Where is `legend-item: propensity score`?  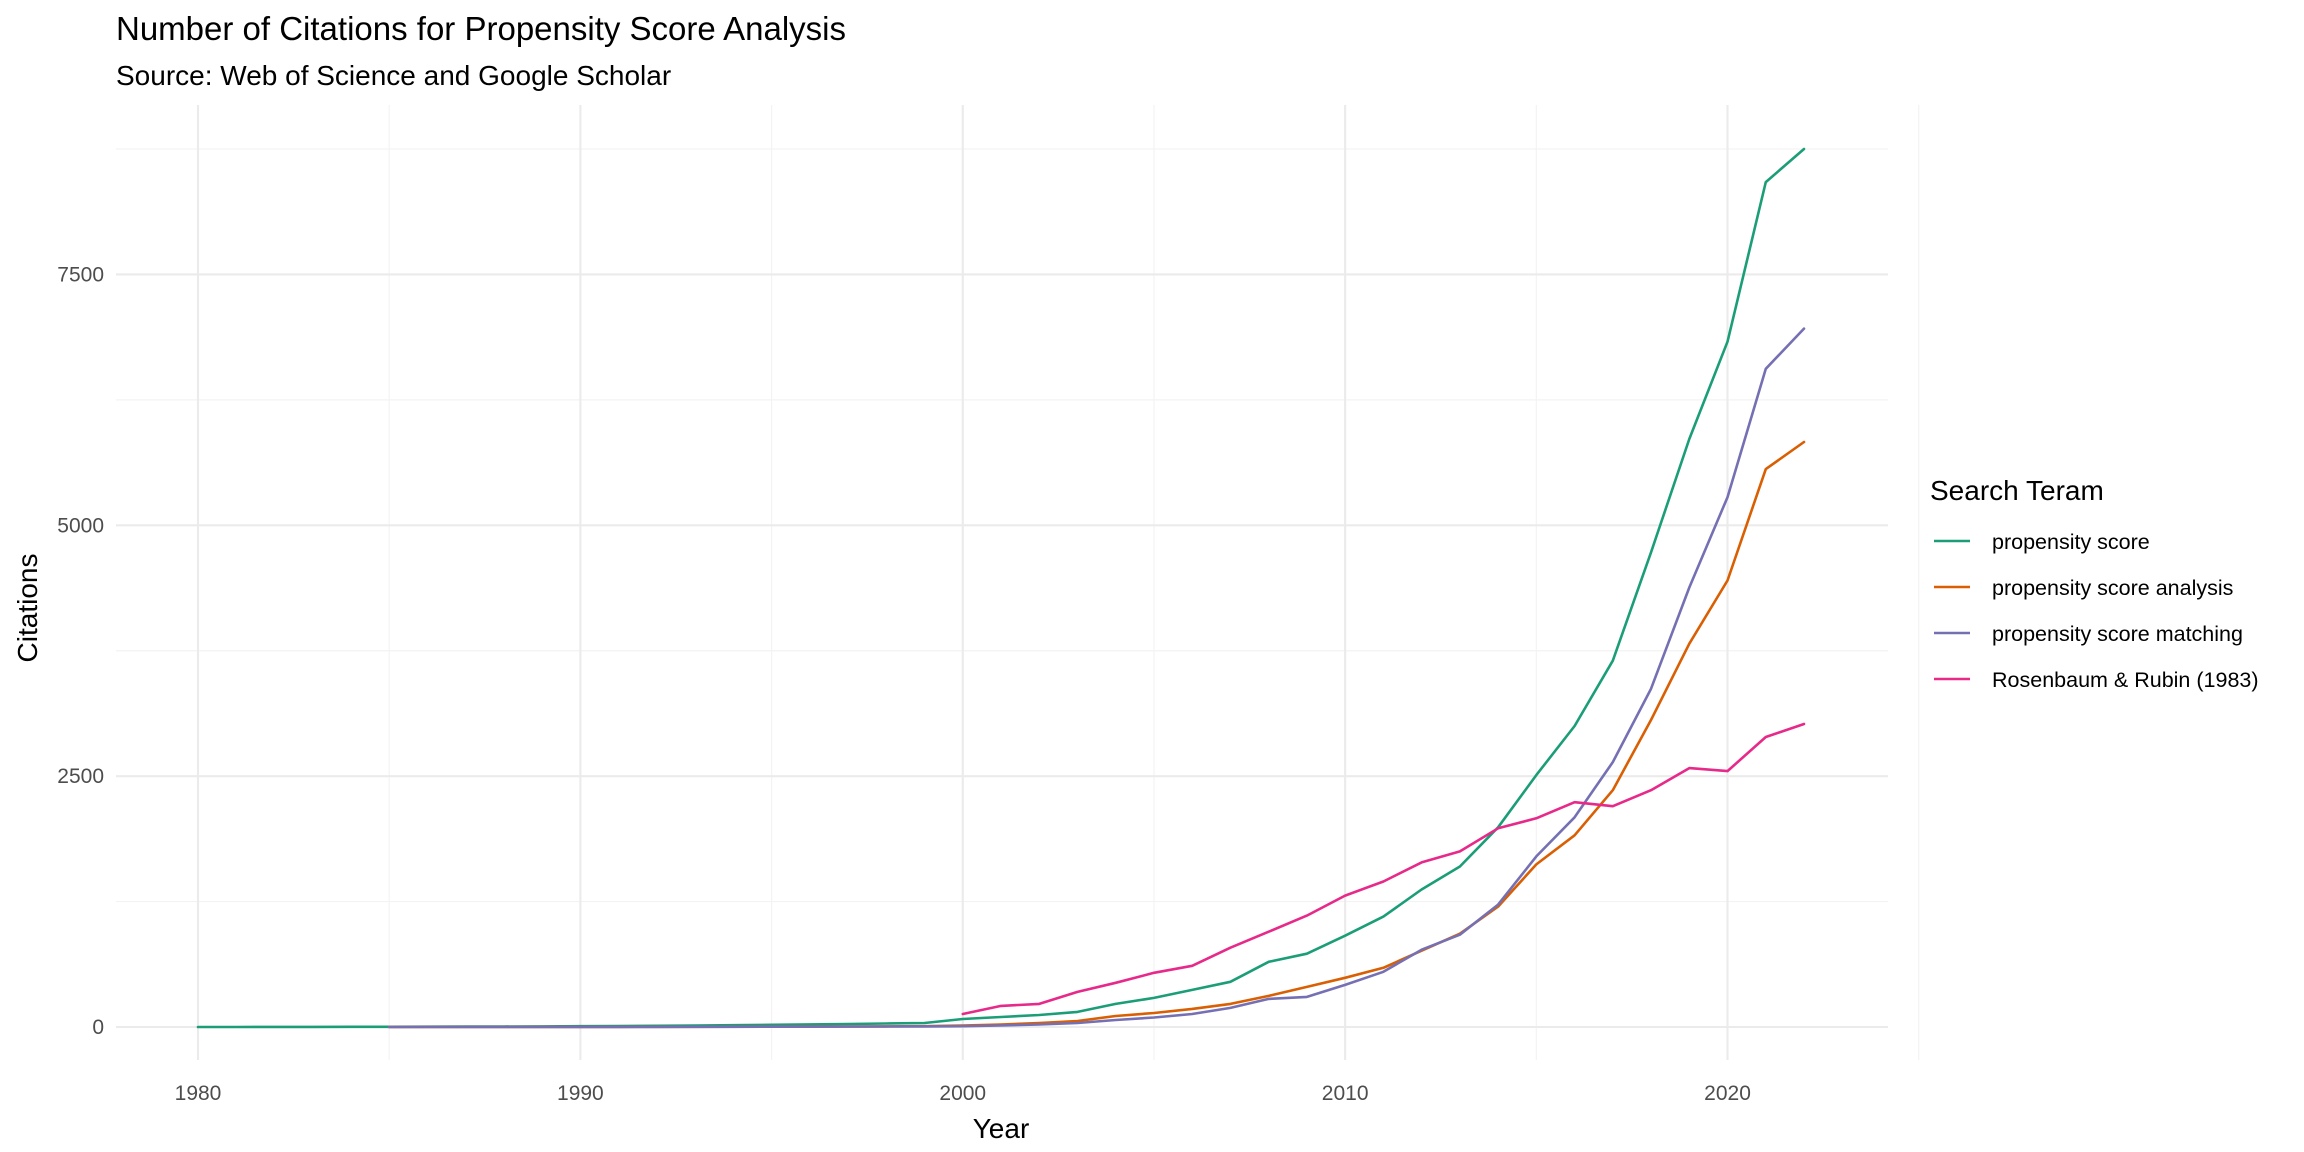
legend-item: propensity score is located at coordinates (2042, 542).